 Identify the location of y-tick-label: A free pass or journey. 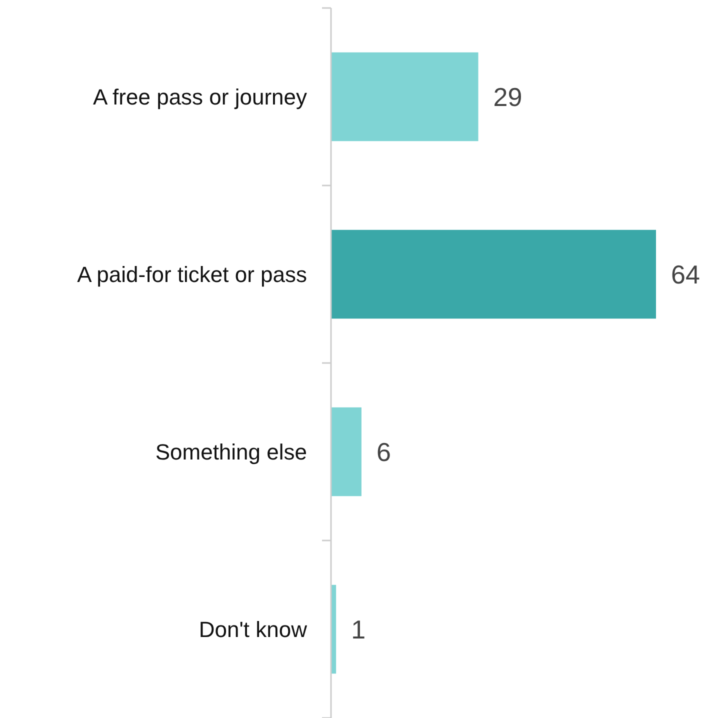
(199, 97).